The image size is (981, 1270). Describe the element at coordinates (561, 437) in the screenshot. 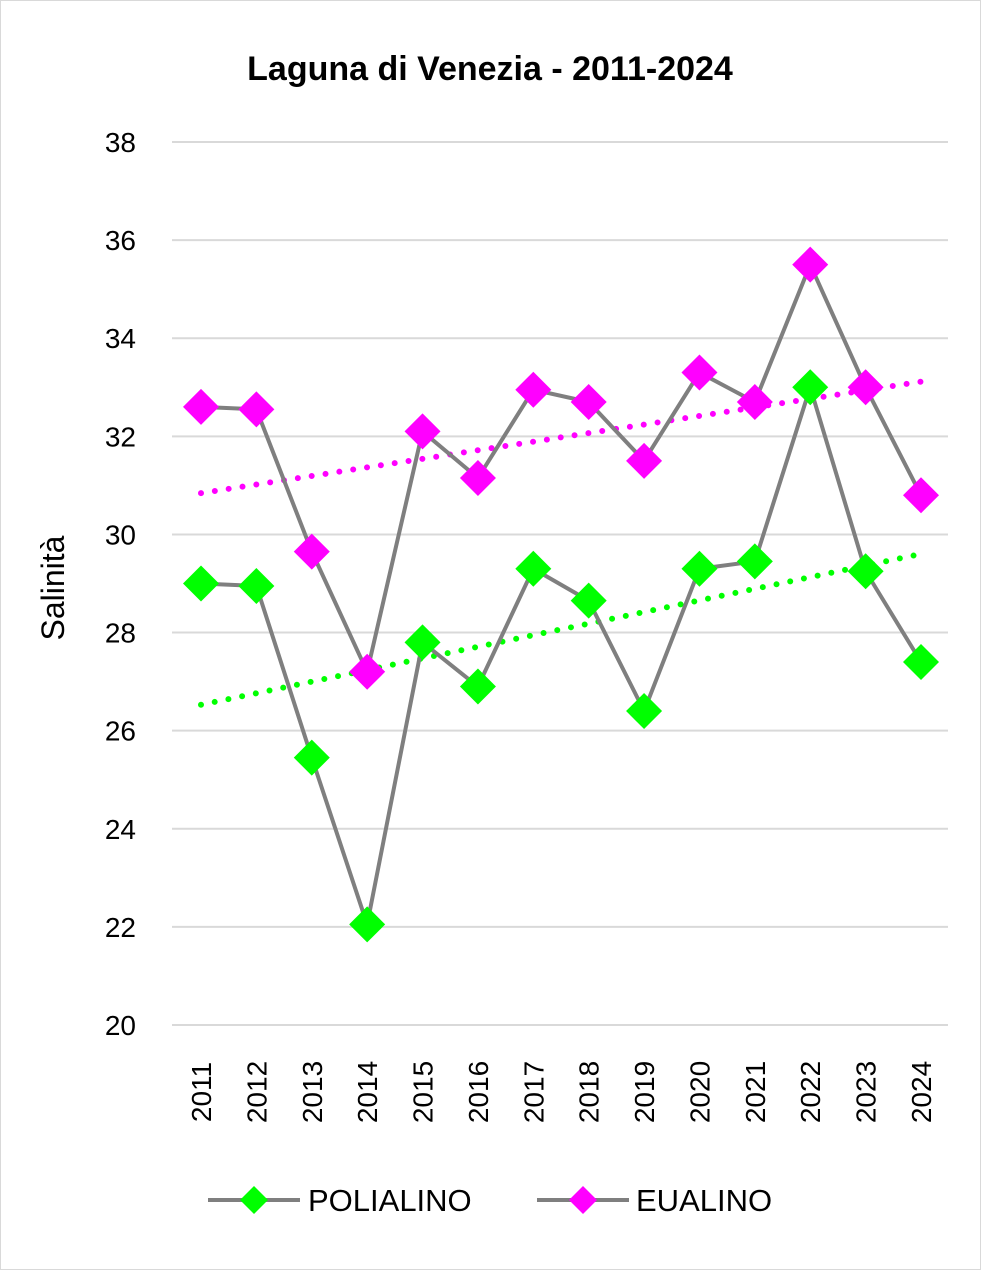

I see `eualino-trendline` at that location.